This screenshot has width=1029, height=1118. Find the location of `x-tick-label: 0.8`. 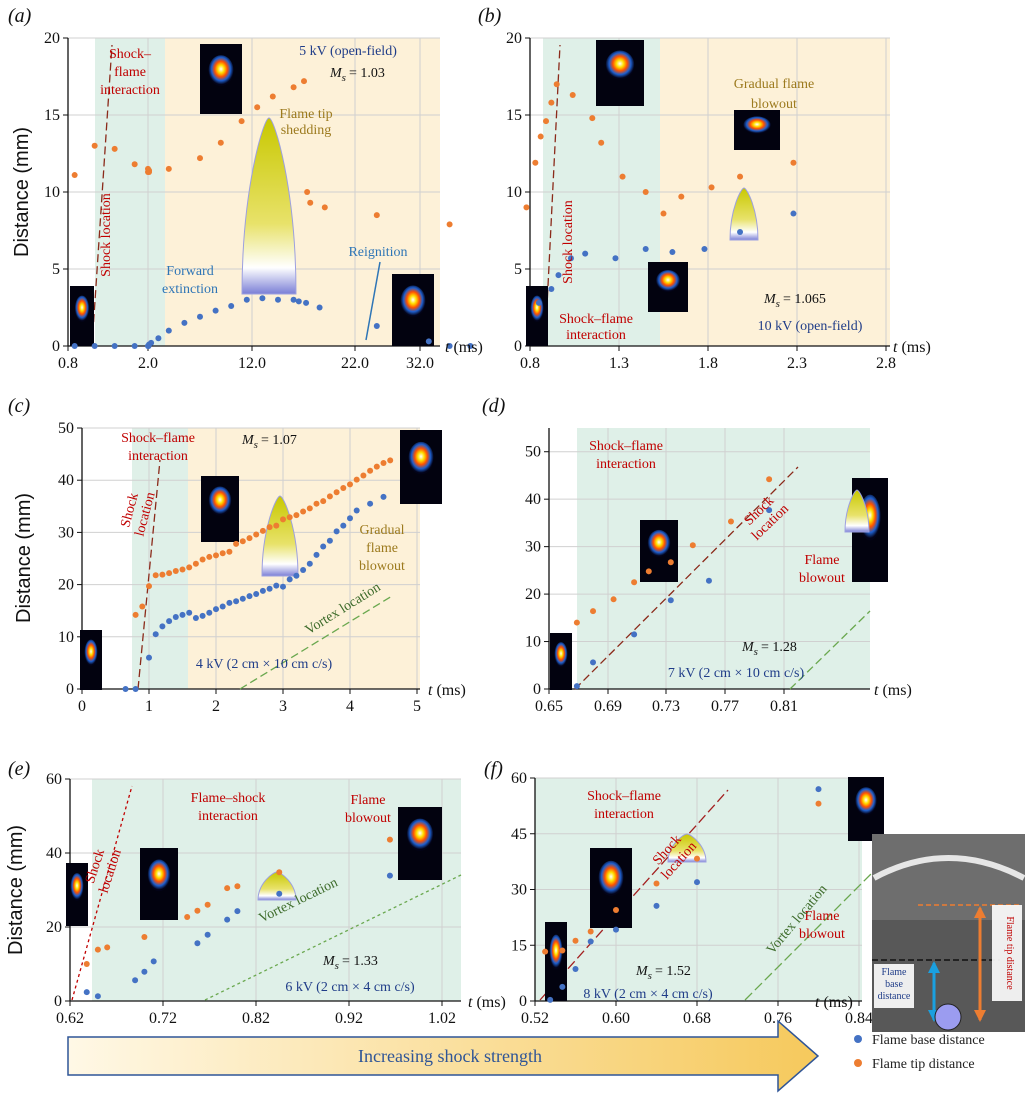

x-tick-label: 0.8 is located at coordinates (68, 363).